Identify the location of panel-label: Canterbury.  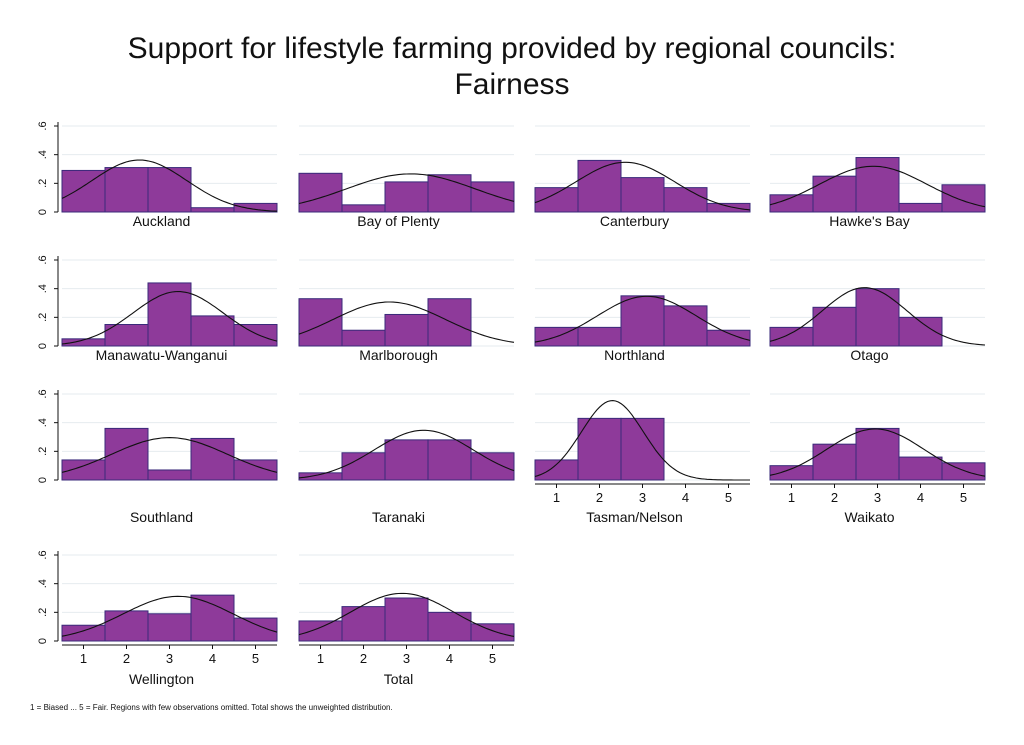
(634, 221).